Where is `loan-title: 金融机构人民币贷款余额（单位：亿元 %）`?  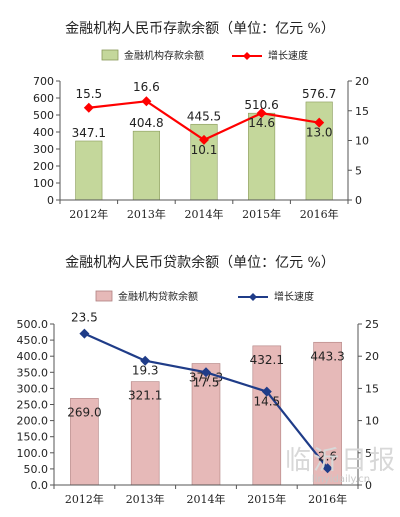
loan-title: 金融机构人民币贷款余额（单位：亿元 %） is located at coordinates (200, 262).